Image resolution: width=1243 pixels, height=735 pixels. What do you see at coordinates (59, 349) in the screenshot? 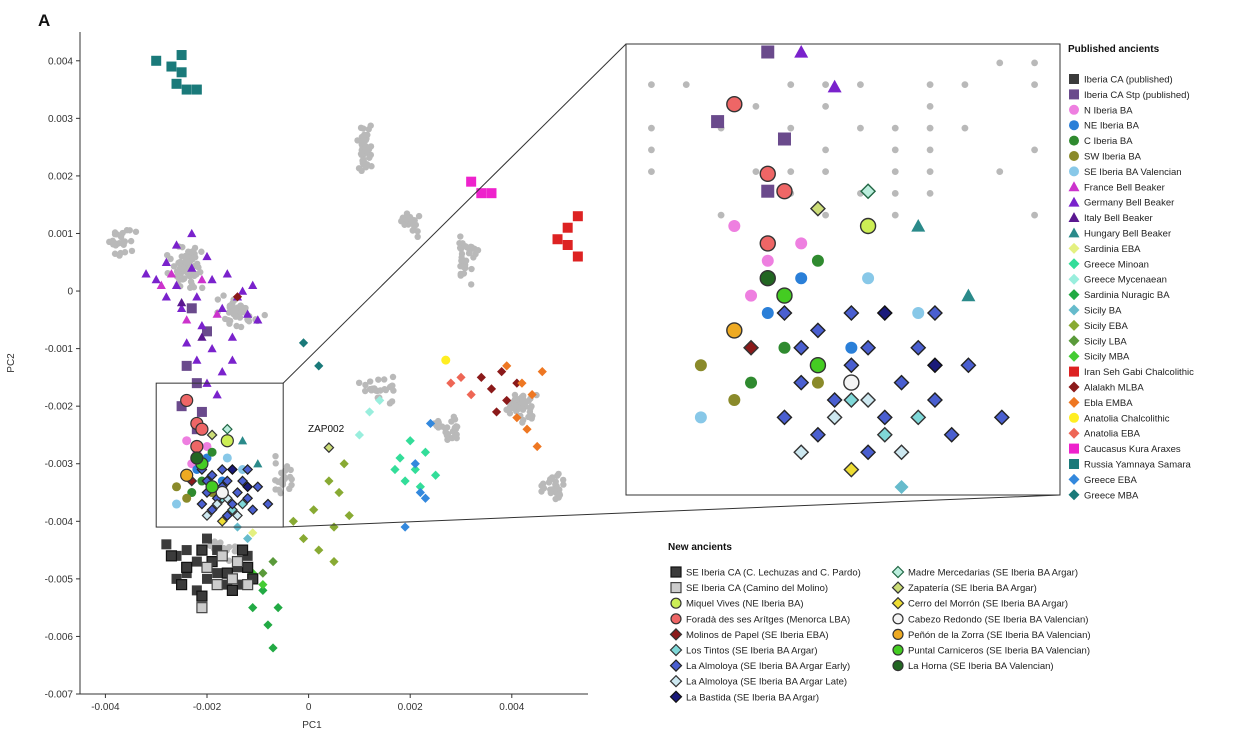
I see `y-tick-label: -0.001` at bounding box center [59, 349].